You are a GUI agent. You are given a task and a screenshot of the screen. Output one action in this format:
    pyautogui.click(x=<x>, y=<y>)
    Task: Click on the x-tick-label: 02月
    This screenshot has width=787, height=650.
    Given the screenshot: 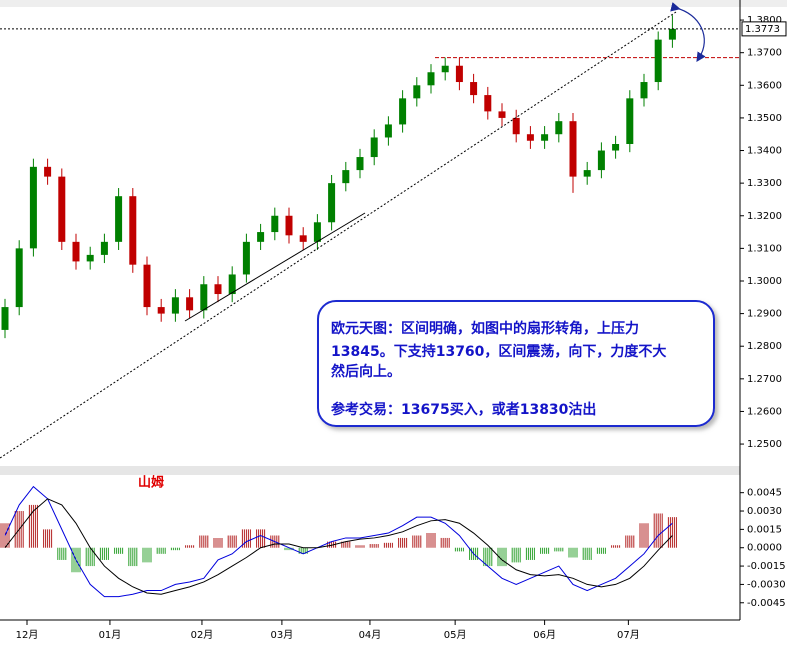 What is the action you would take?
    pyautogui.click(x=202, y=635)
    